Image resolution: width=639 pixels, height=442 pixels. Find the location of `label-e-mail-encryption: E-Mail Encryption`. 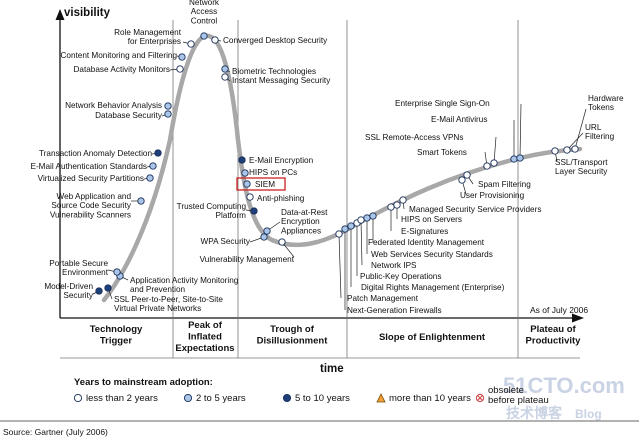

label-e-mail-encryption: E-Mail Encryption is located at coordinates (281, 160).